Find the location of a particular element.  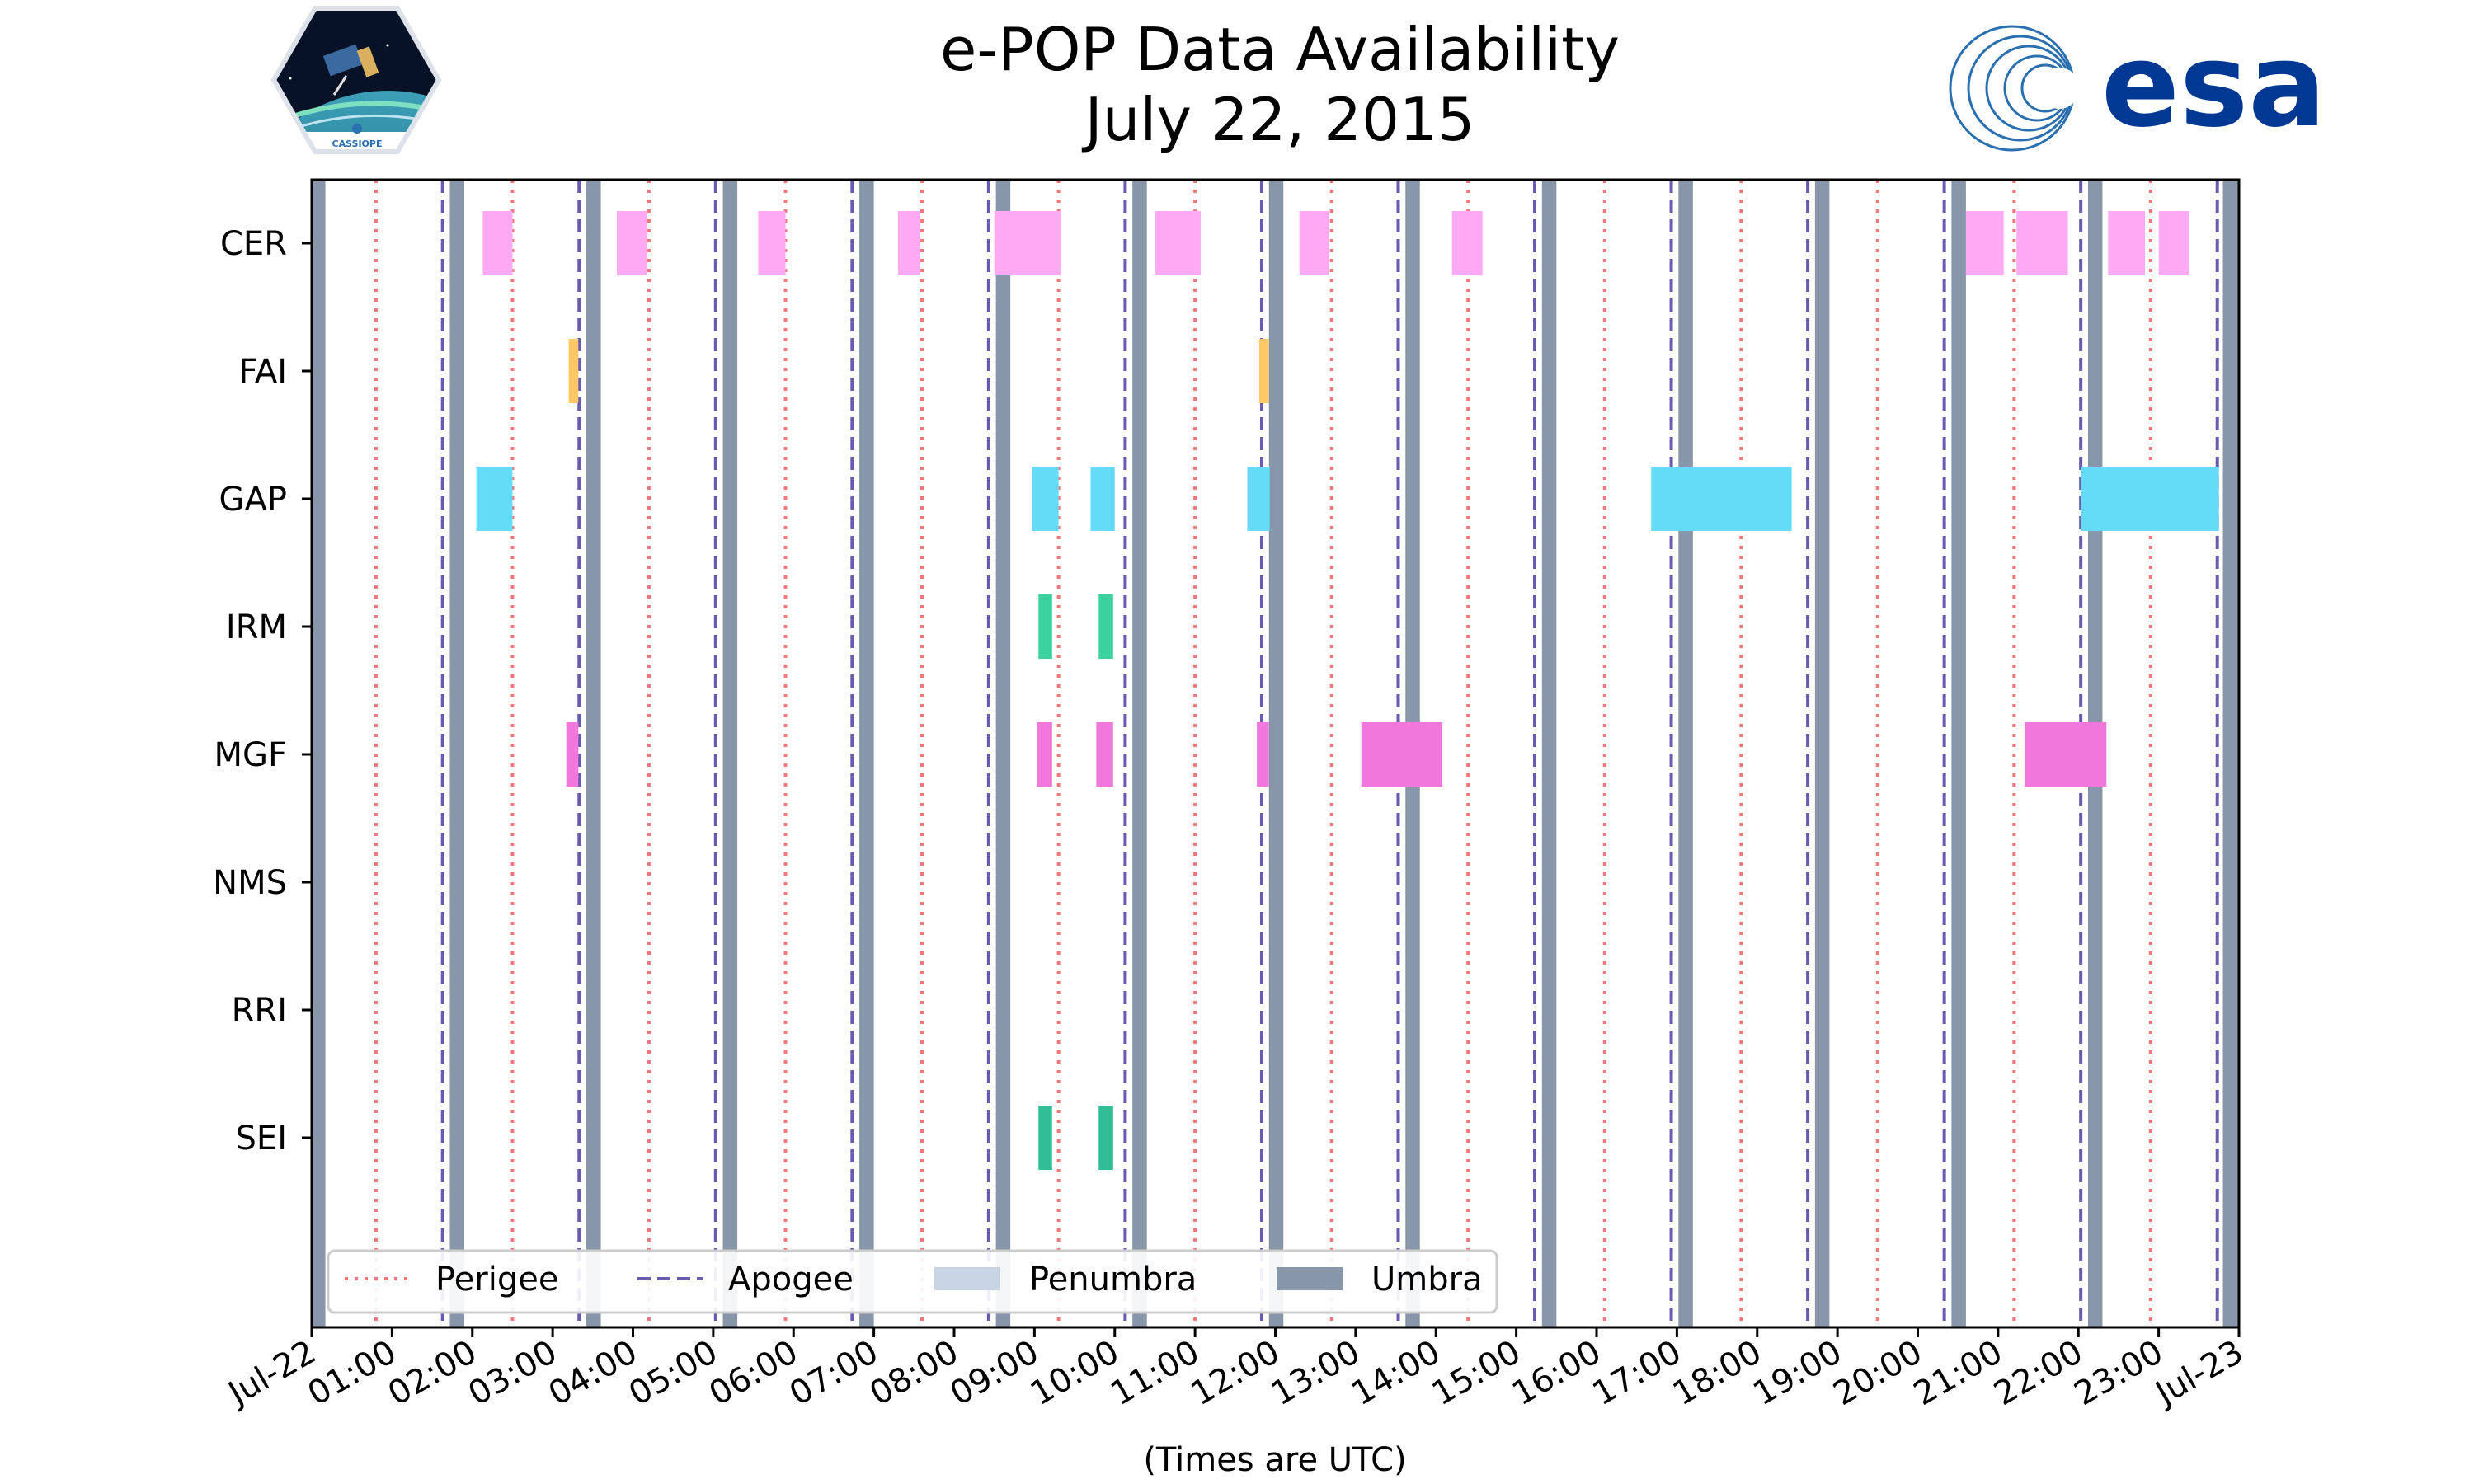

legend-penumbra-swatch is located at coordinates (967, 1278).